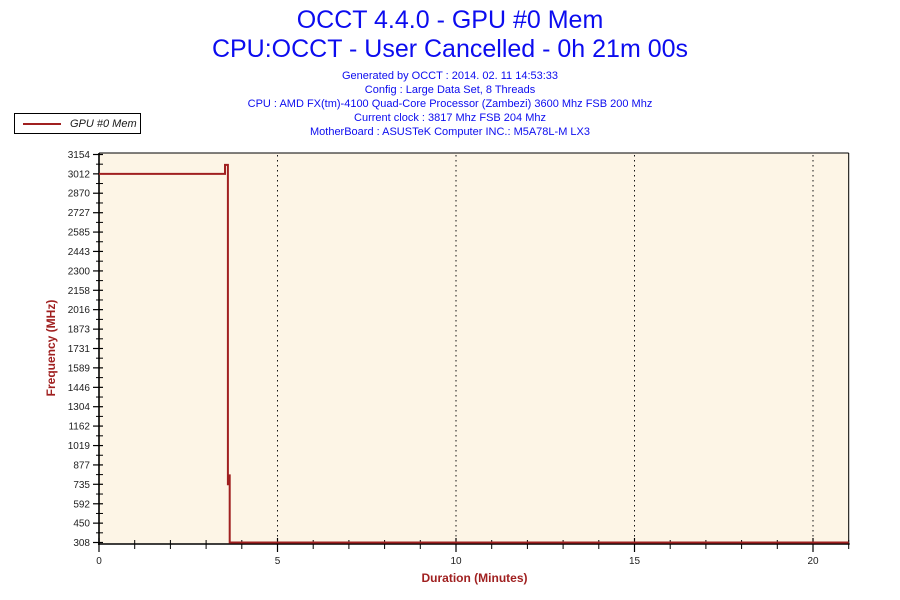  What do you see at coordinates (81, 504) in the screenshot?
I see `y-tick-label: 592` at bounding box center [81, 504].